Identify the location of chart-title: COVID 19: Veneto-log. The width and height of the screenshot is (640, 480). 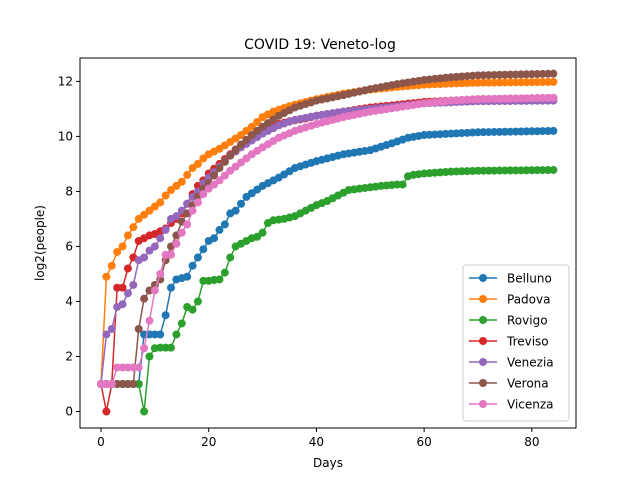
(320, 45).